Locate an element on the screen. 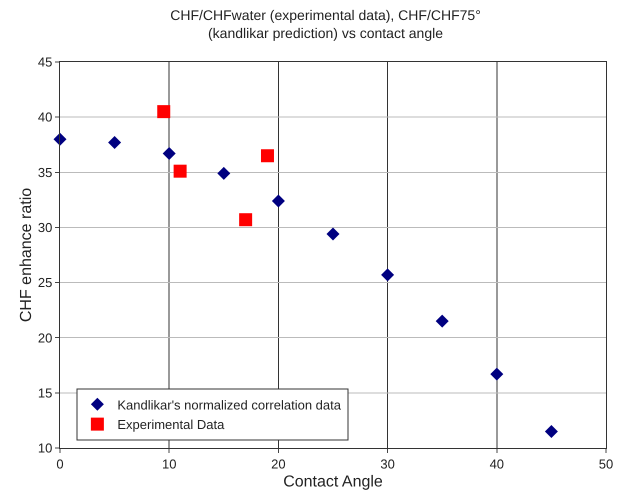  y-tick-label: 25 is located at coordinates (45, 282).